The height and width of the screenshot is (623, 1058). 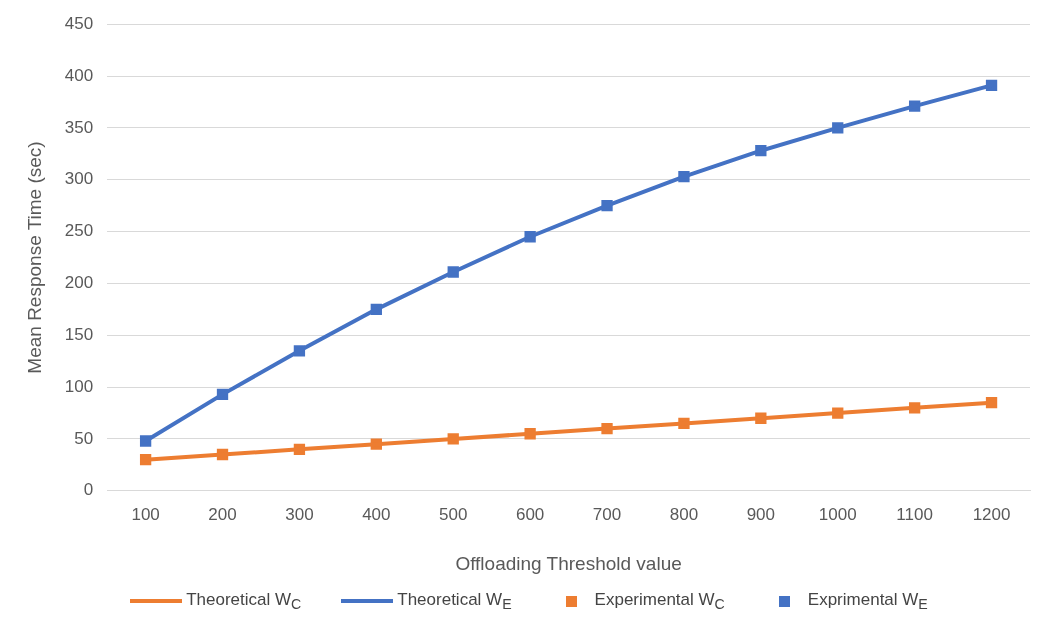 What do you see at coordinates (84, 438) in the screenshot?
I see `y-tick-label: 50` at bounding box center [84, 438].